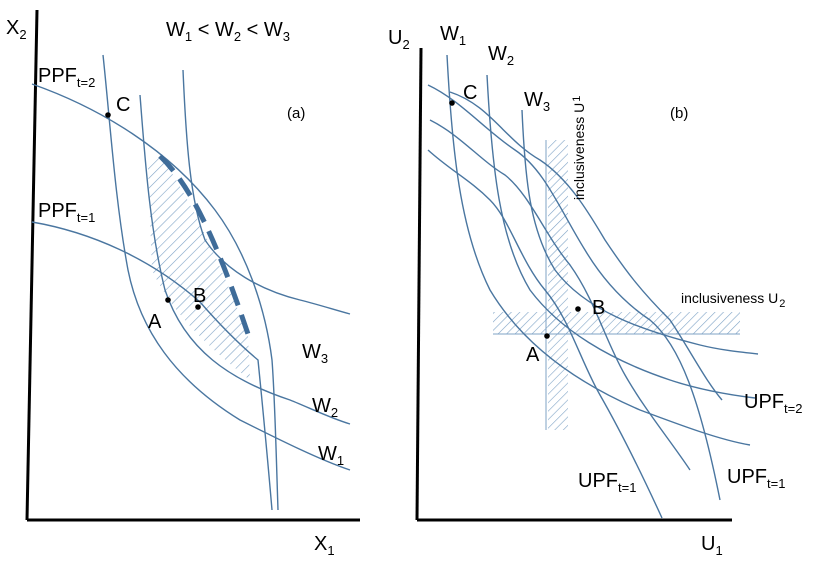  What do you see at coordinates (108, 115) in the screenshot?
I see `point-c-a` at bounding box center [108, 115].